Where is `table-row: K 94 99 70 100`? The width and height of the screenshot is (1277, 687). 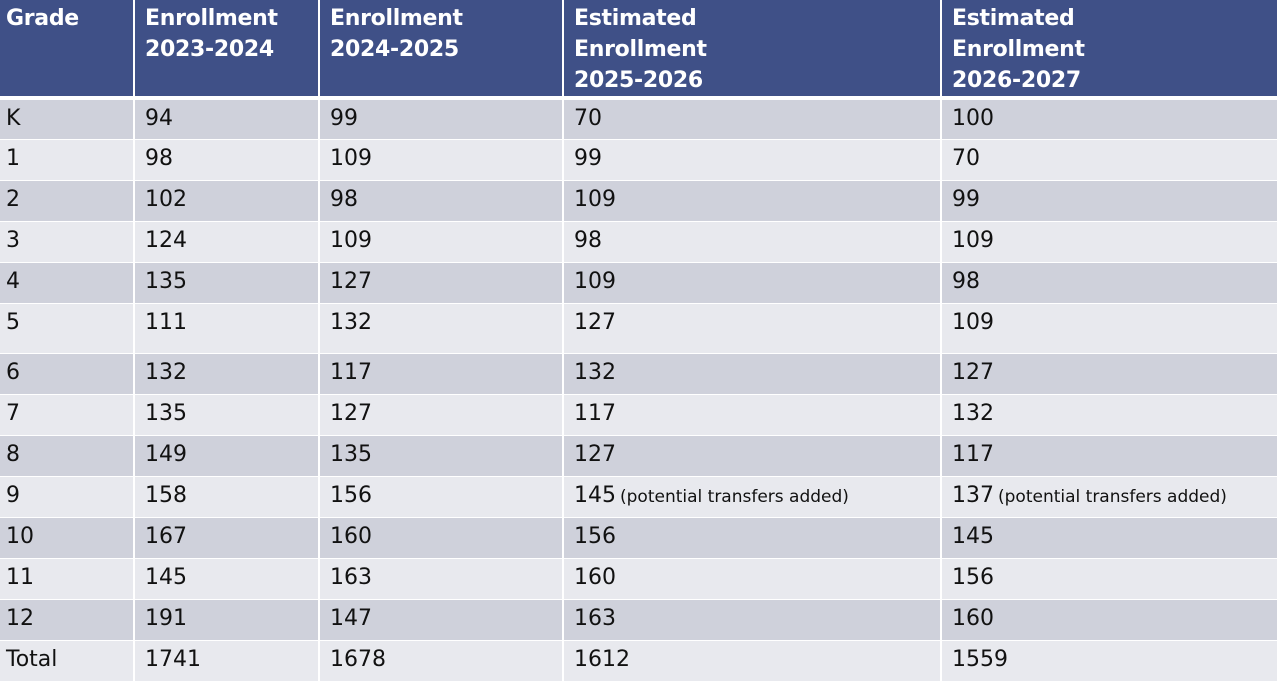
table-row: K 94 99 70 100 is located at coordinates (638, 119).